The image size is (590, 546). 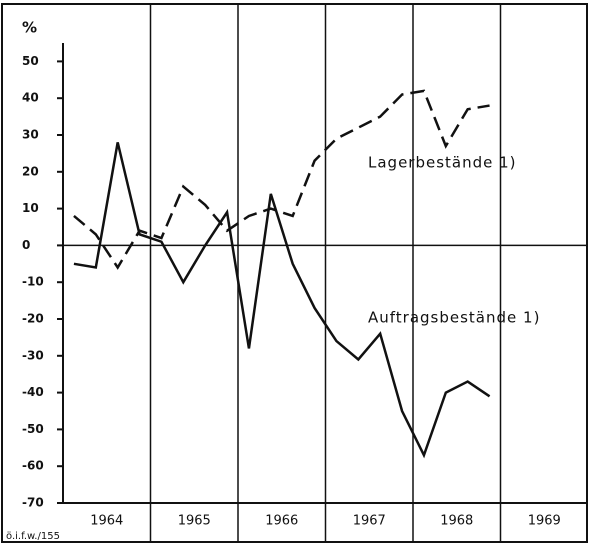 What do you see at coordinates (442, 163) in the screenshot?
I see `series-label: Lagerbestände 1)` at bounding box center [442, 163].